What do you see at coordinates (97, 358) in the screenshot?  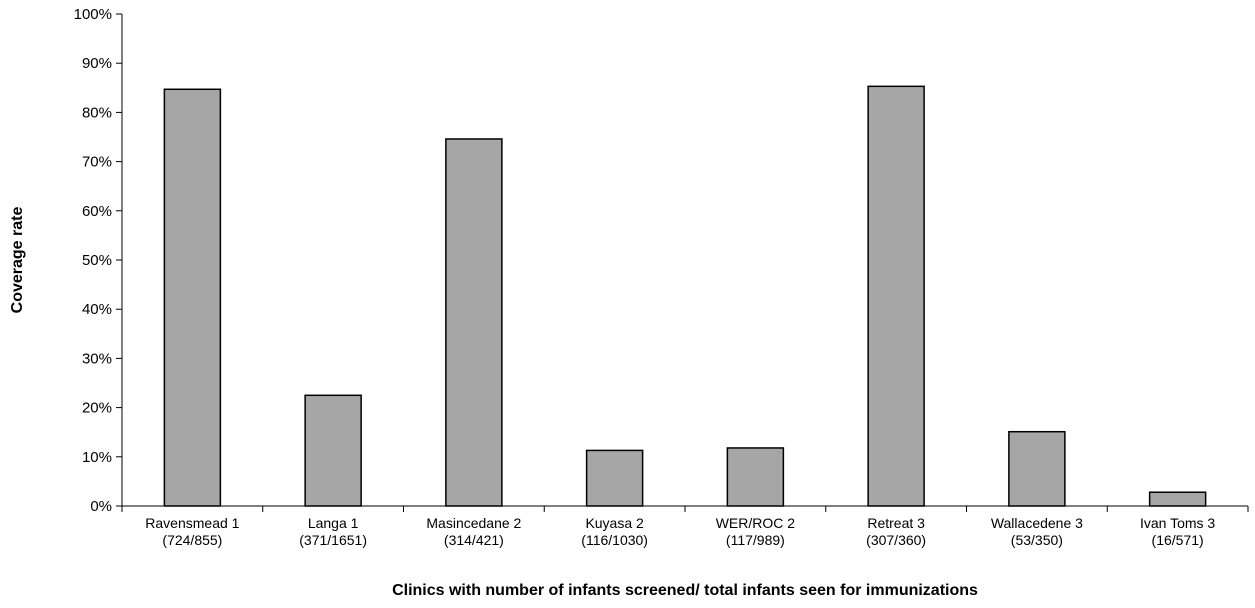 I see `y-tick-label: 30%` at bounding box center [97, 358].